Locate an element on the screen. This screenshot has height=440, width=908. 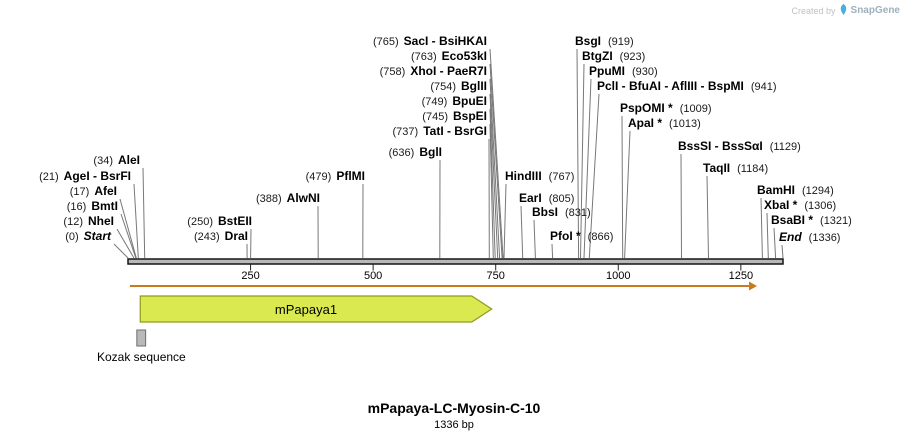
site-name: XhoI - PaeR7I is located at coordinates (448, 71).